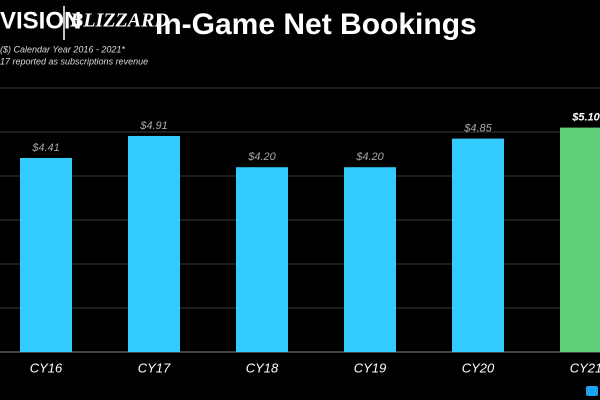  Describe the element at coordinates (119, 21) in the screenshot. I see `logo-blizzard: BLIZZARD` at that location.